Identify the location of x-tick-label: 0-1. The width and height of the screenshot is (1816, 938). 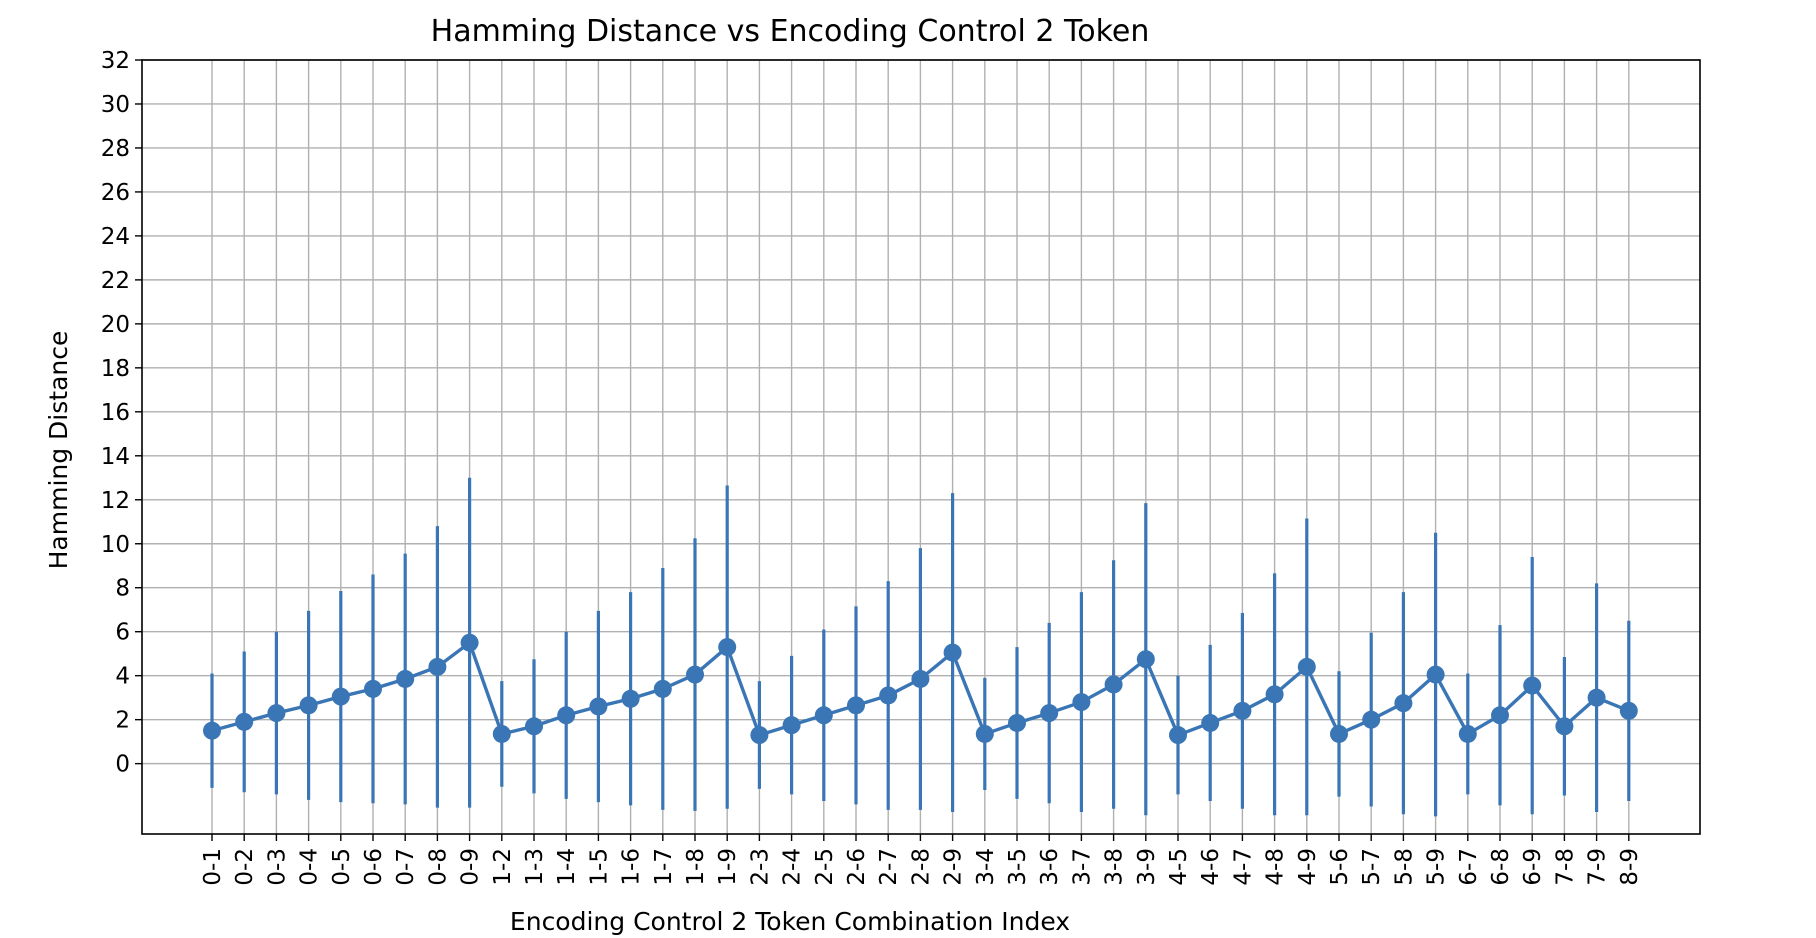
(213, 867).